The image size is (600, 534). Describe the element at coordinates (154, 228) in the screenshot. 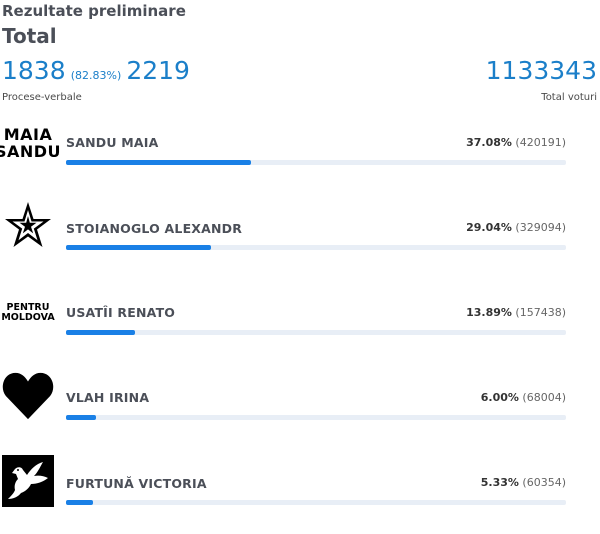

I see `candidate-name: STOIANOGLO ALEXANDR` at that location.